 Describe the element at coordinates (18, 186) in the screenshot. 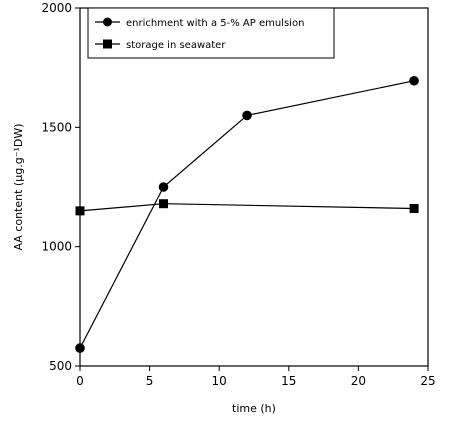

I see `y-axis-label: AA content (µg.g⁻¹DW)` at that location.